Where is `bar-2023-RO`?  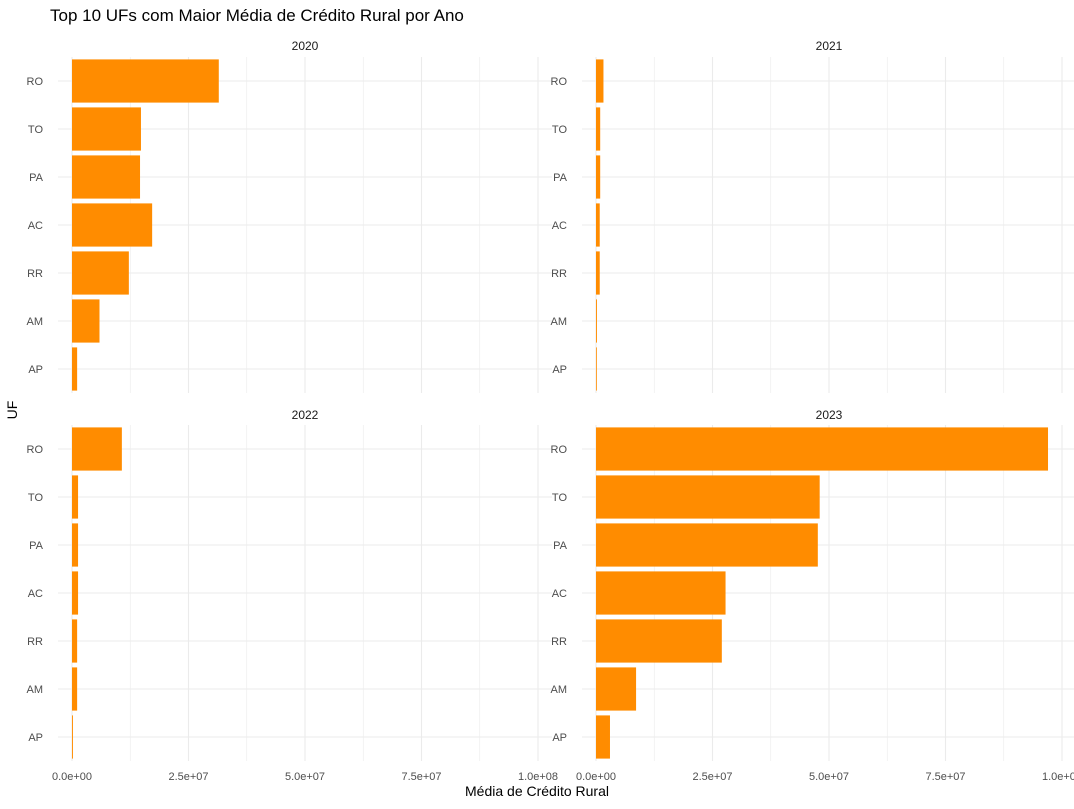 bar-2023-RO is located at coordinates (822, 449).